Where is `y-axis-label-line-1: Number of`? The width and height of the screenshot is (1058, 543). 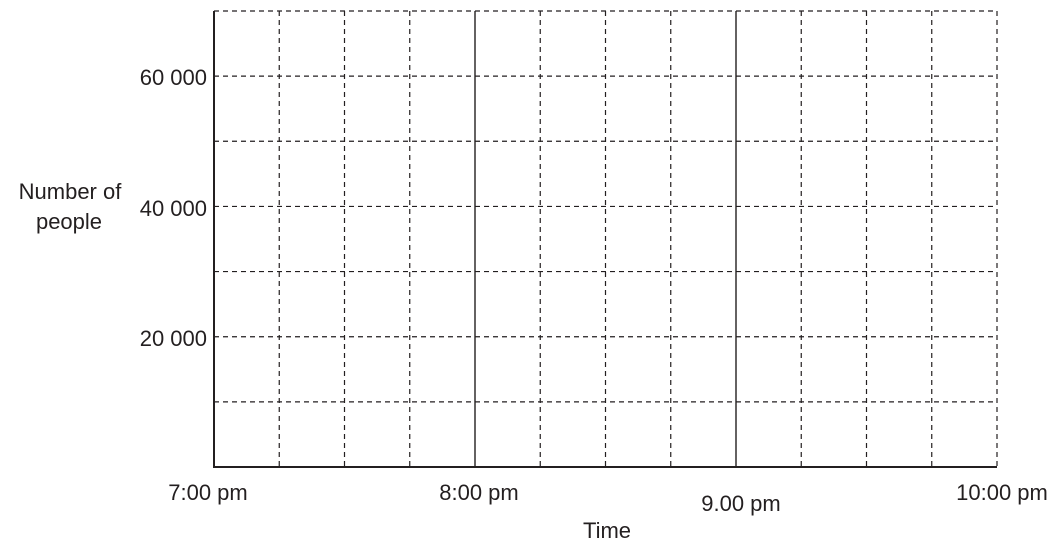 y-axis-label-line-1: Number of is located at coordinates (71, 191).